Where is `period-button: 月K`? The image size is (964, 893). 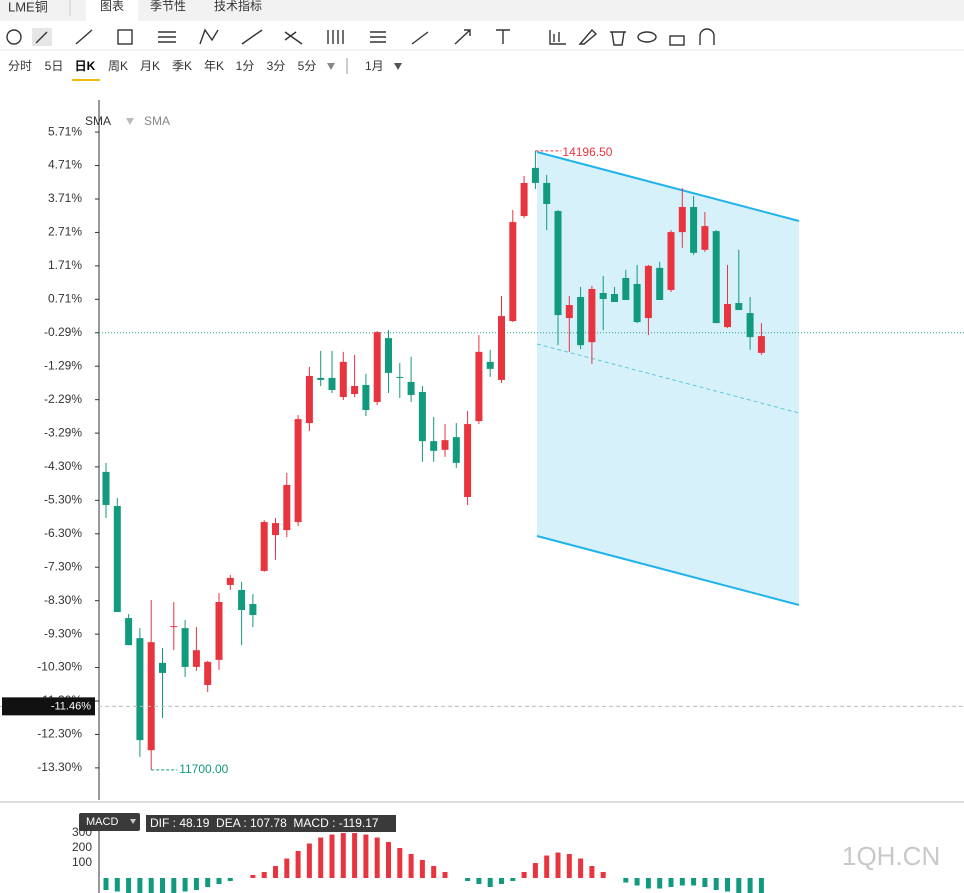 period-button: 月K is located at coordinates (150, 66).